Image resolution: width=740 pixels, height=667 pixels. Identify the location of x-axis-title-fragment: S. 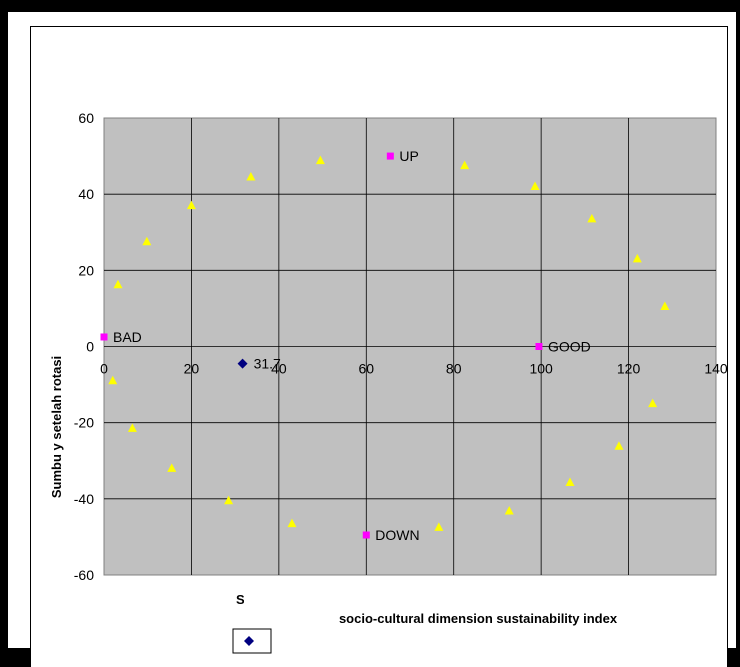
(240, 599).